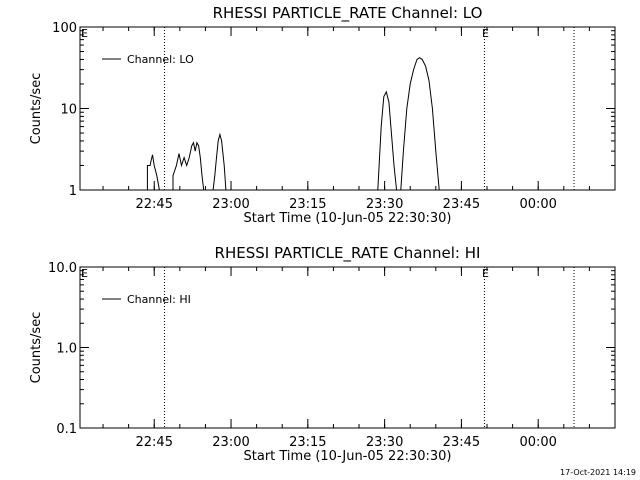  Describe the element at coordinates (66, 349) in the screenshot. I see `y-tick-label: 1.0` at that location.